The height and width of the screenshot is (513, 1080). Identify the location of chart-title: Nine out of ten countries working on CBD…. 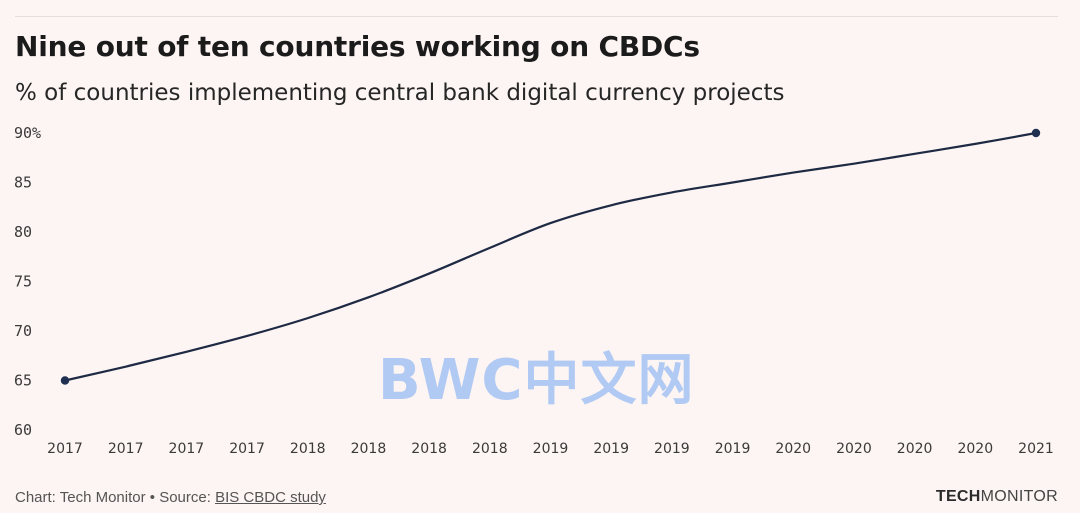
(357, 46).